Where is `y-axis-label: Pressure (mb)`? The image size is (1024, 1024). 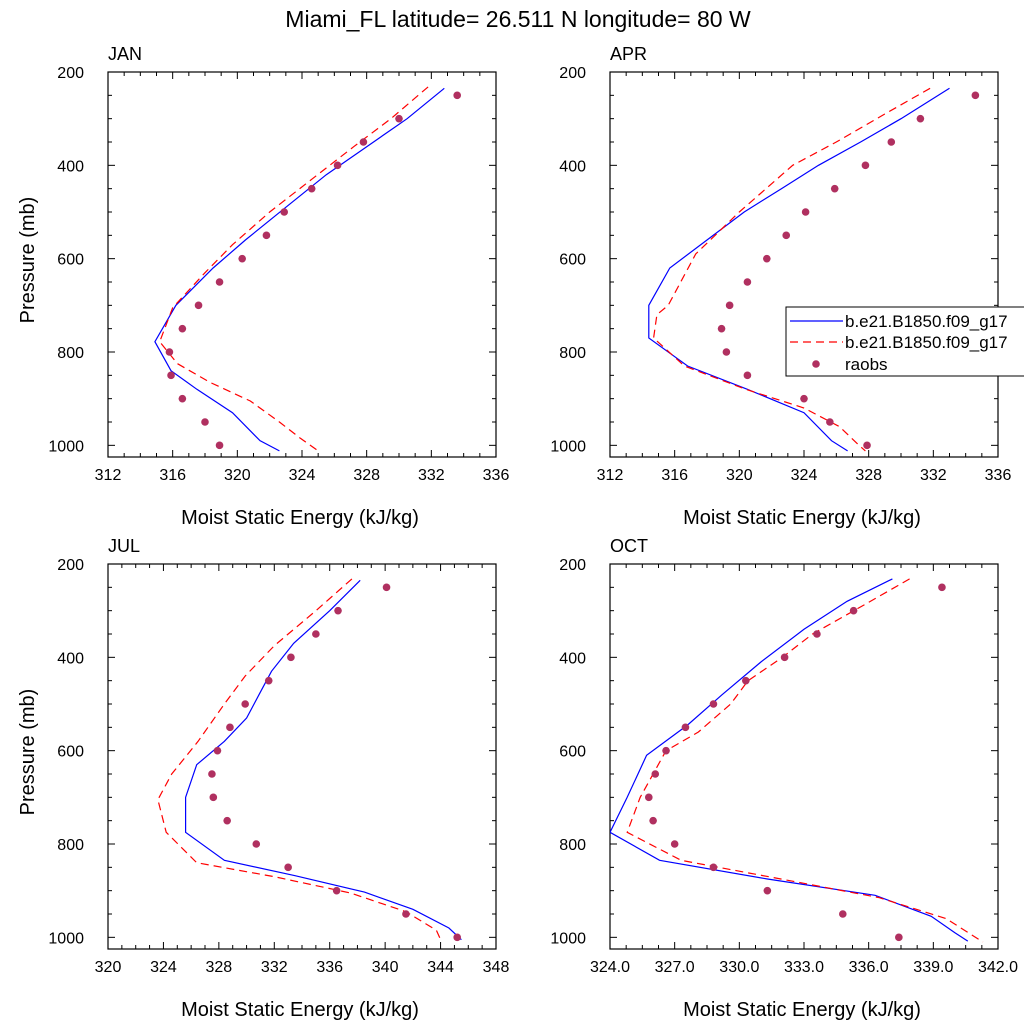 y-axis-label: Pressure (mb) is located at coordinates (28, 260).